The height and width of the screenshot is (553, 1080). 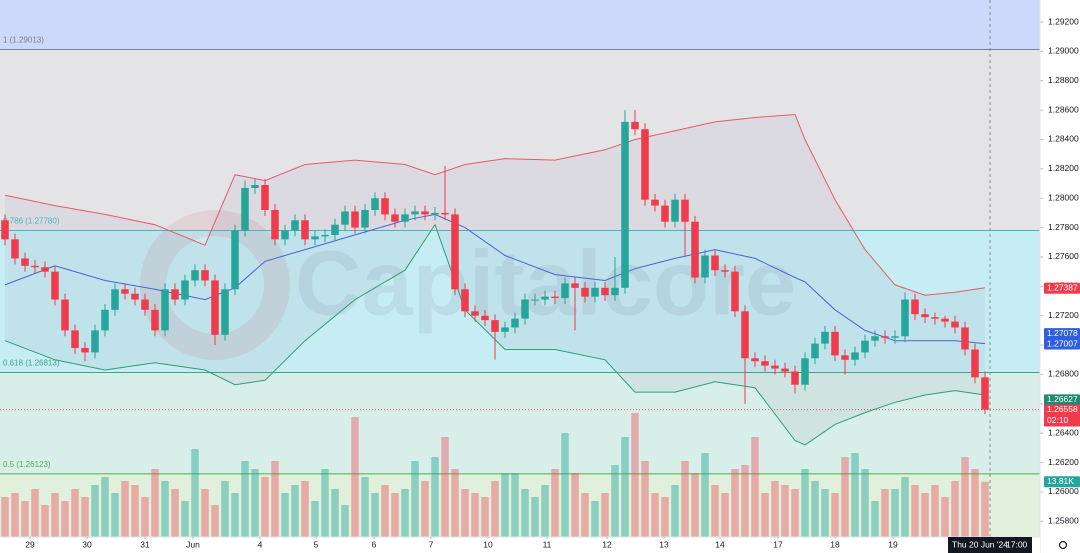 What do you see at coordinates (980, 544) in the screenshot?
I see `crosshair-date: Thu 20 Jun '24` at bounding box center [980, 544].